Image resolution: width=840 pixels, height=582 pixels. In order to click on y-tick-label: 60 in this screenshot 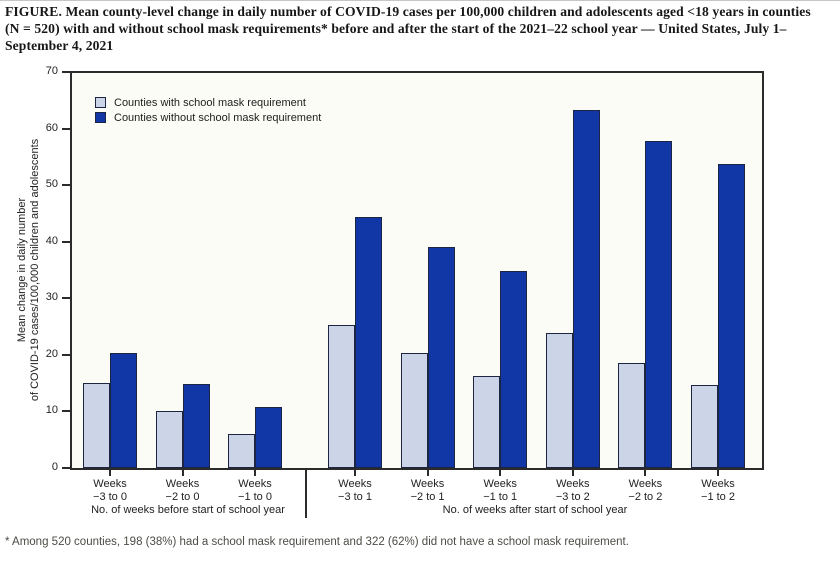, I will do `click(51, 127)`.